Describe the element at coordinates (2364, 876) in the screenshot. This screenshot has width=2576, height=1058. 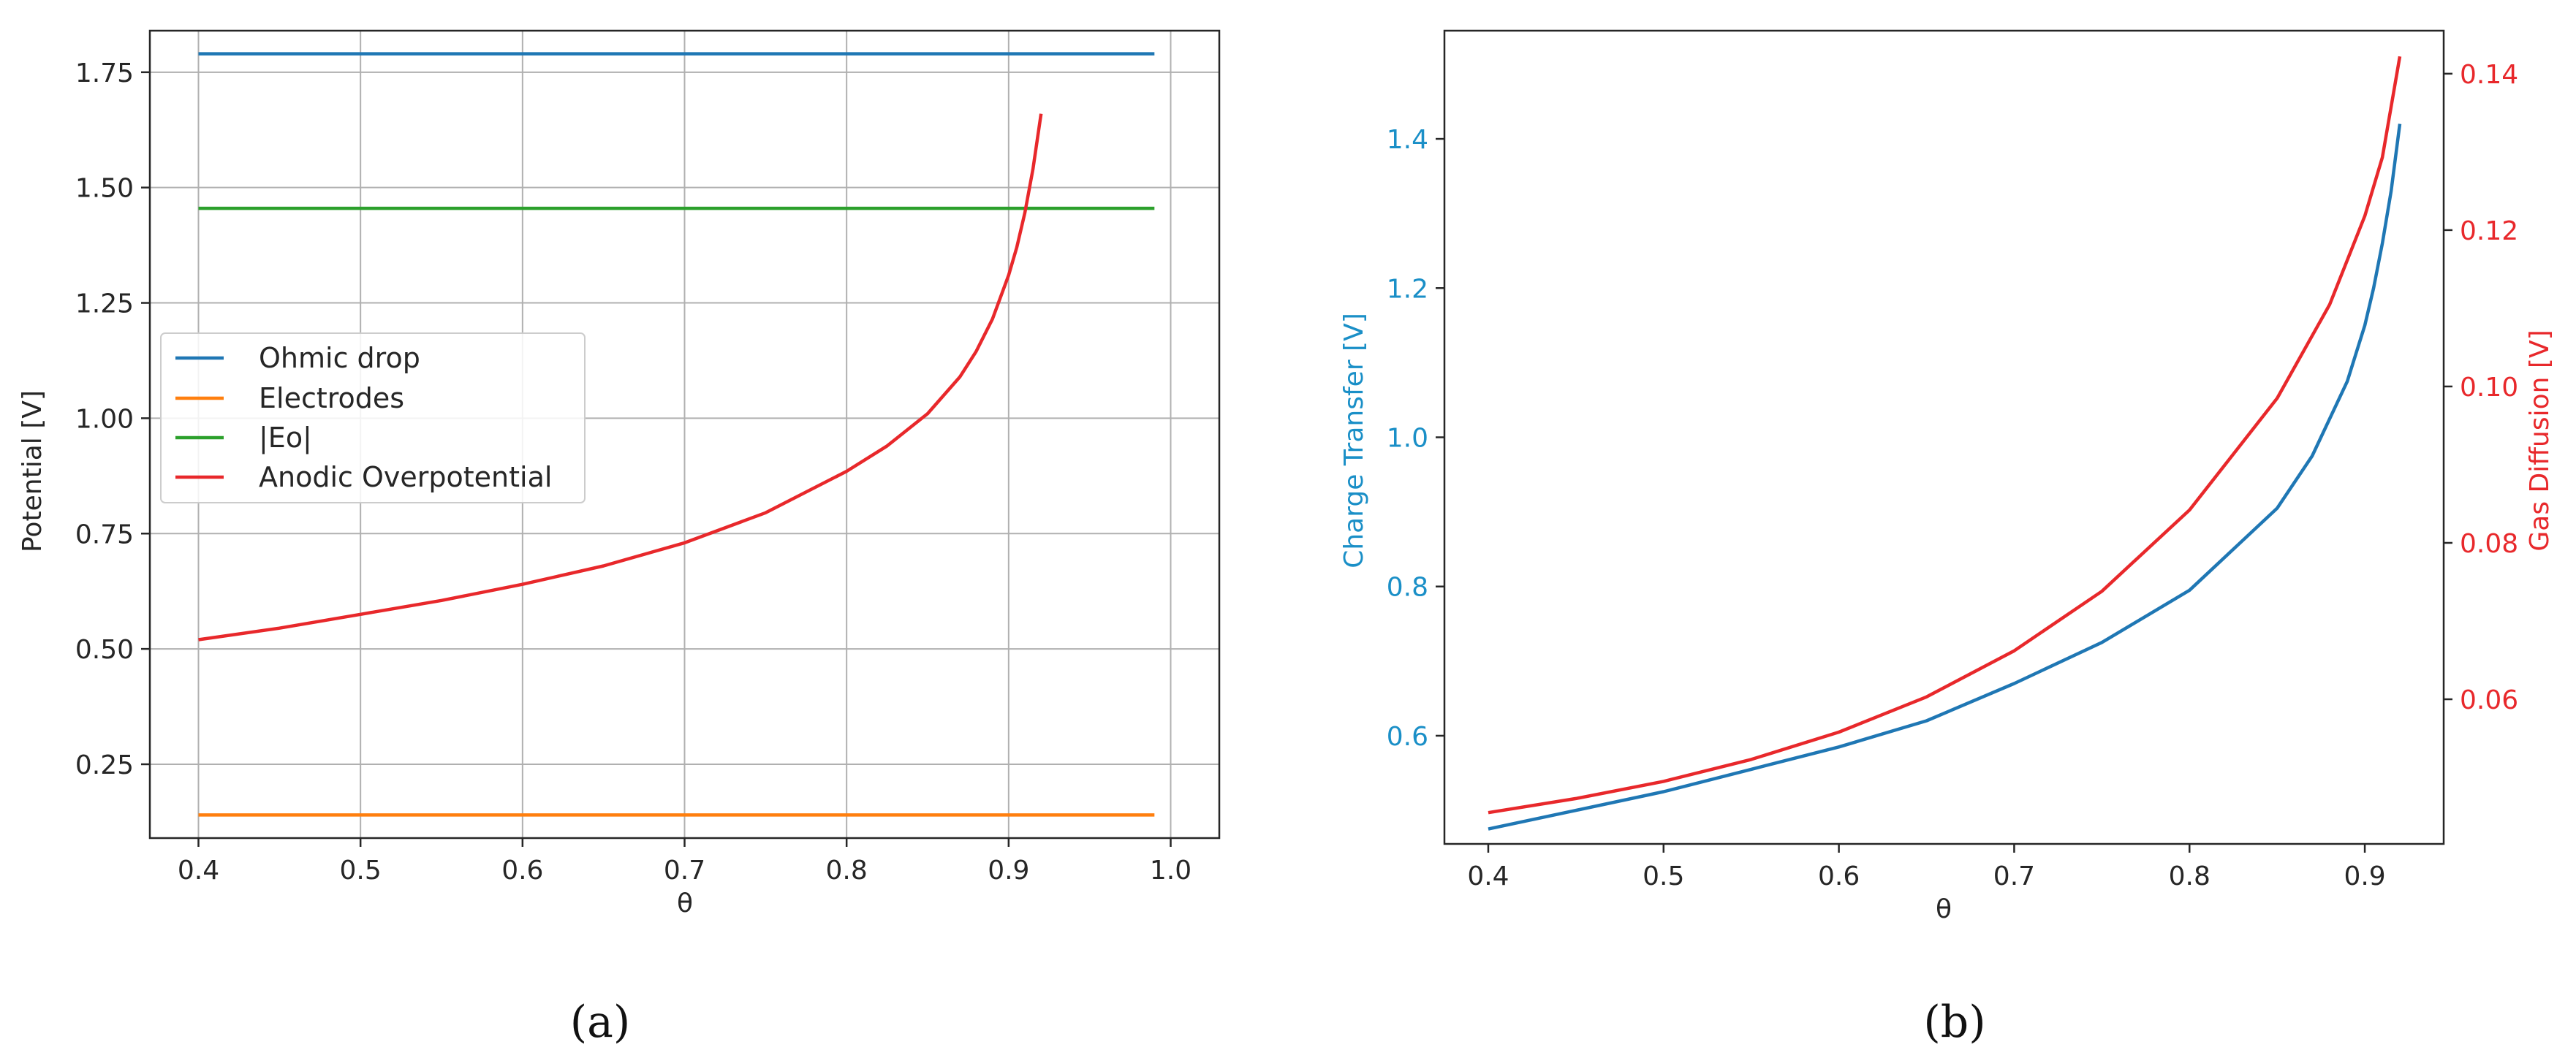
I see `panel-b-x-tick-label: 0.9` at that location.